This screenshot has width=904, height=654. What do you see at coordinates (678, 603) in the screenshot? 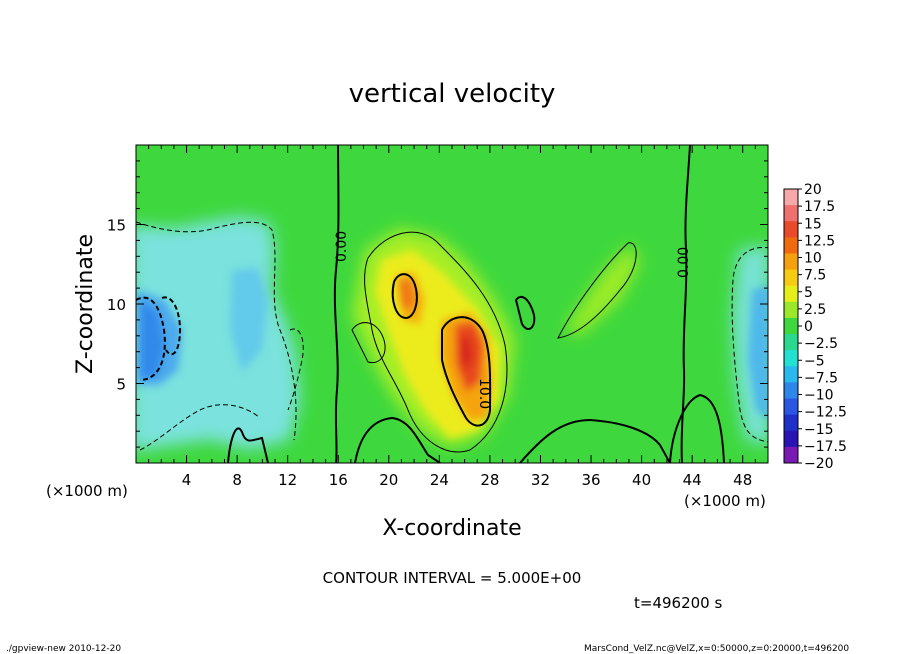
I see `time-label: t=496200 s` at bounding box center [678, 603].